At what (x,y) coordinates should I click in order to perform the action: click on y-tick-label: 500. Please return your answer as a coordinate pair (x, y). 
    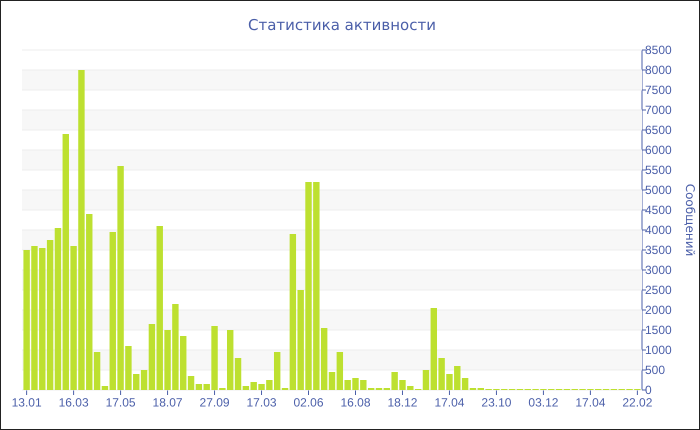
    Looking at the image, I should click on (655, 369).